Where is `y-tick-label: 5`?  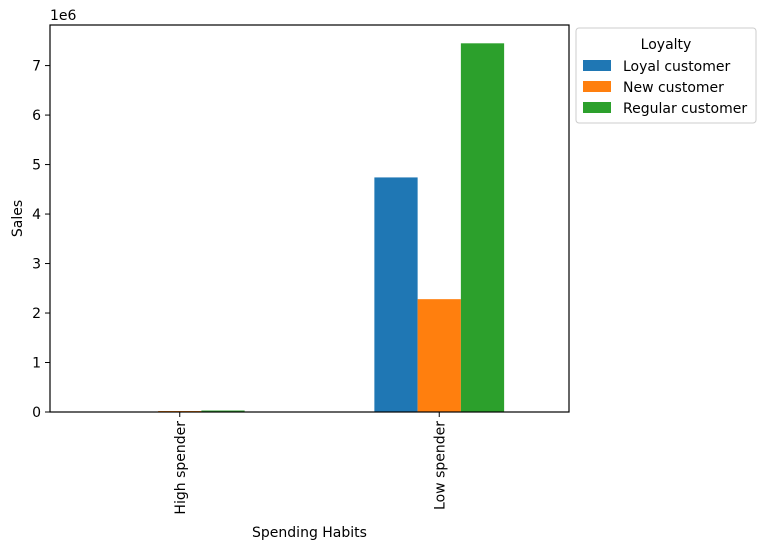 y-tick-label: 5 is located at coordinates (36, 166).